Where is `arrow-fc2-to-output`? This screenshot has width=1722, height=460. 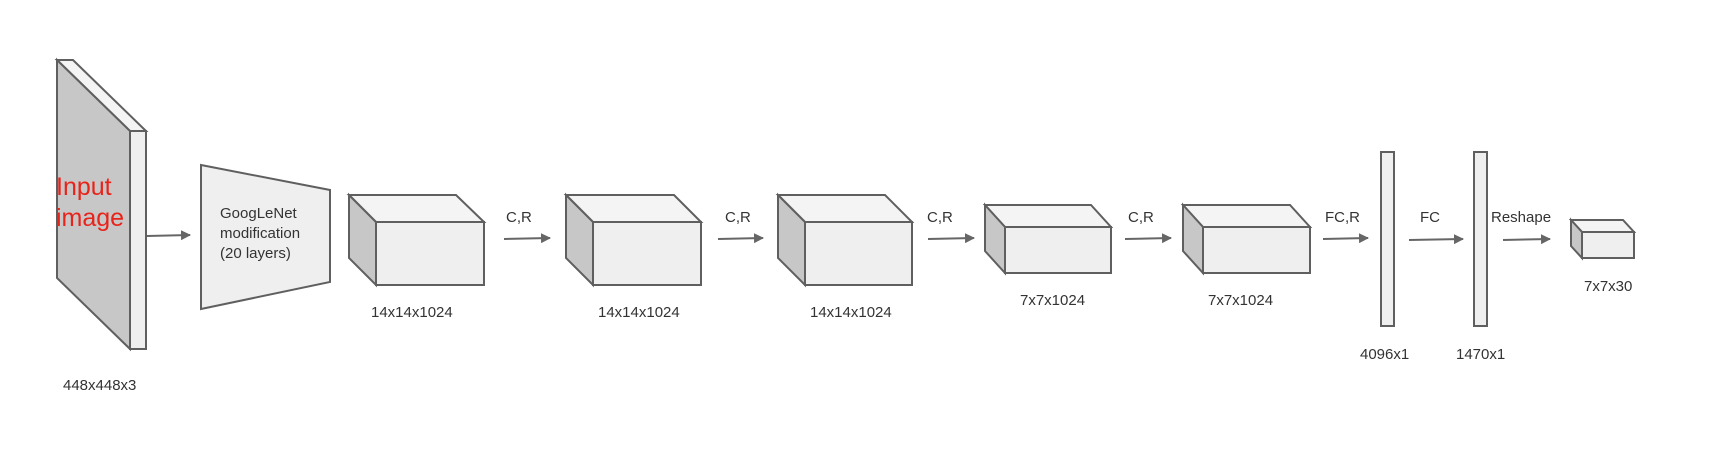 arrow-fc2-to-output is located at coordinates (1526, 239).